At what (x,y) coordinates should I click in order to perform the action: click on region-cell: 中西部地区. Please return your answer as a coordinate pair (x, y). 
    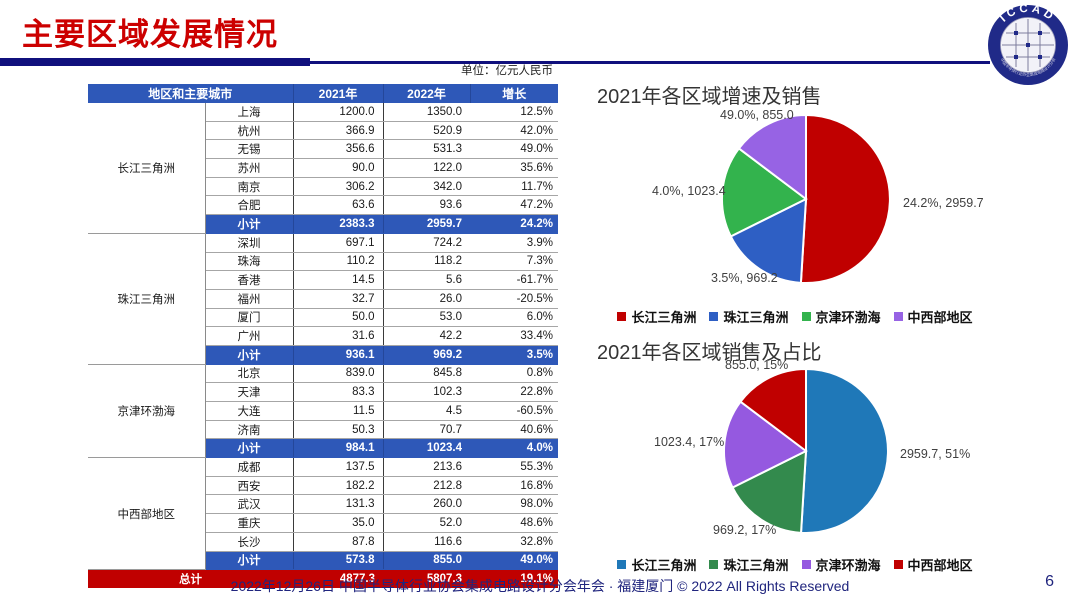
    Looking at the image, I should click on (147, 514).